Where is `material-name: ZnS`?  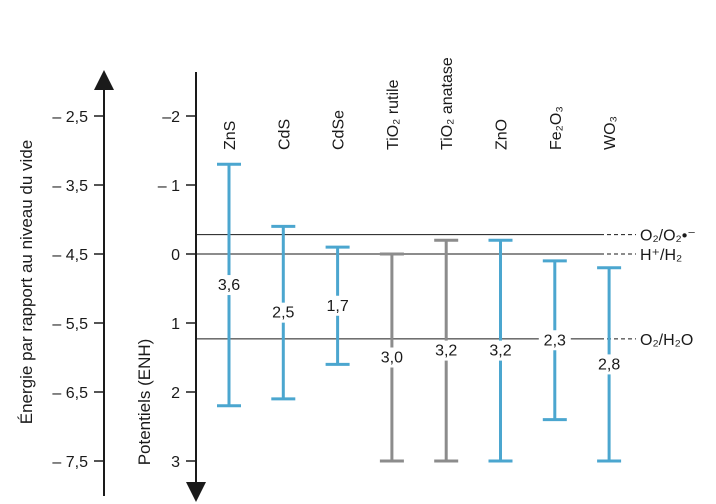
material-name: ZnS is located at coordinates (230, 135).